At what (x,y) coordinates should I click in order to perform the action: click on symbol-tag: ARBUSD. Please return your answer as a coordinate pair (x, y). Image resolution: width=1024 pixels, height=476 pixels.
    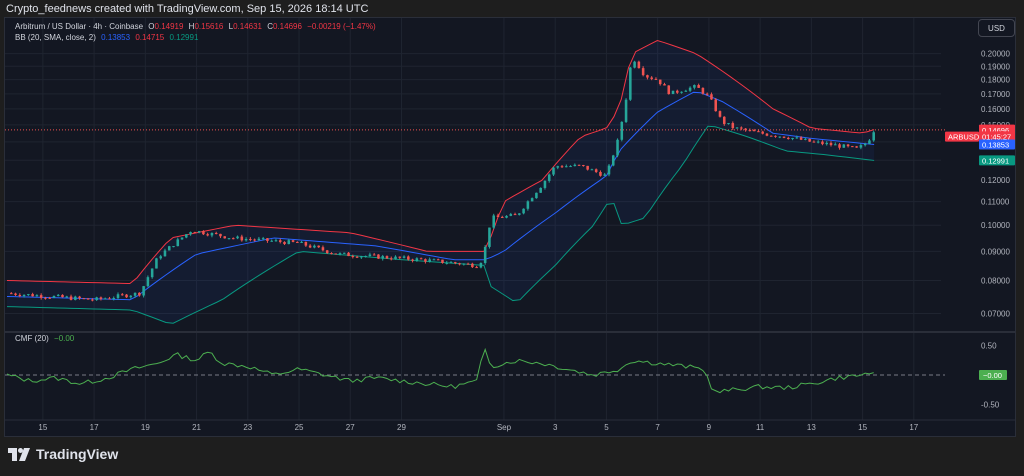
    Looking at the image, I should click on (962, 136).